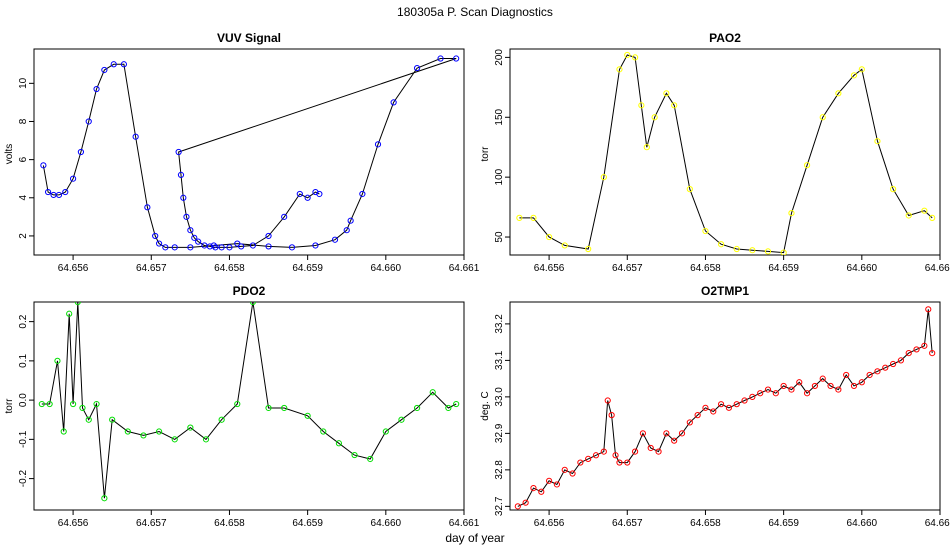  I want to click on pdo2-xtick-label: 64.658, so click(229, 523).